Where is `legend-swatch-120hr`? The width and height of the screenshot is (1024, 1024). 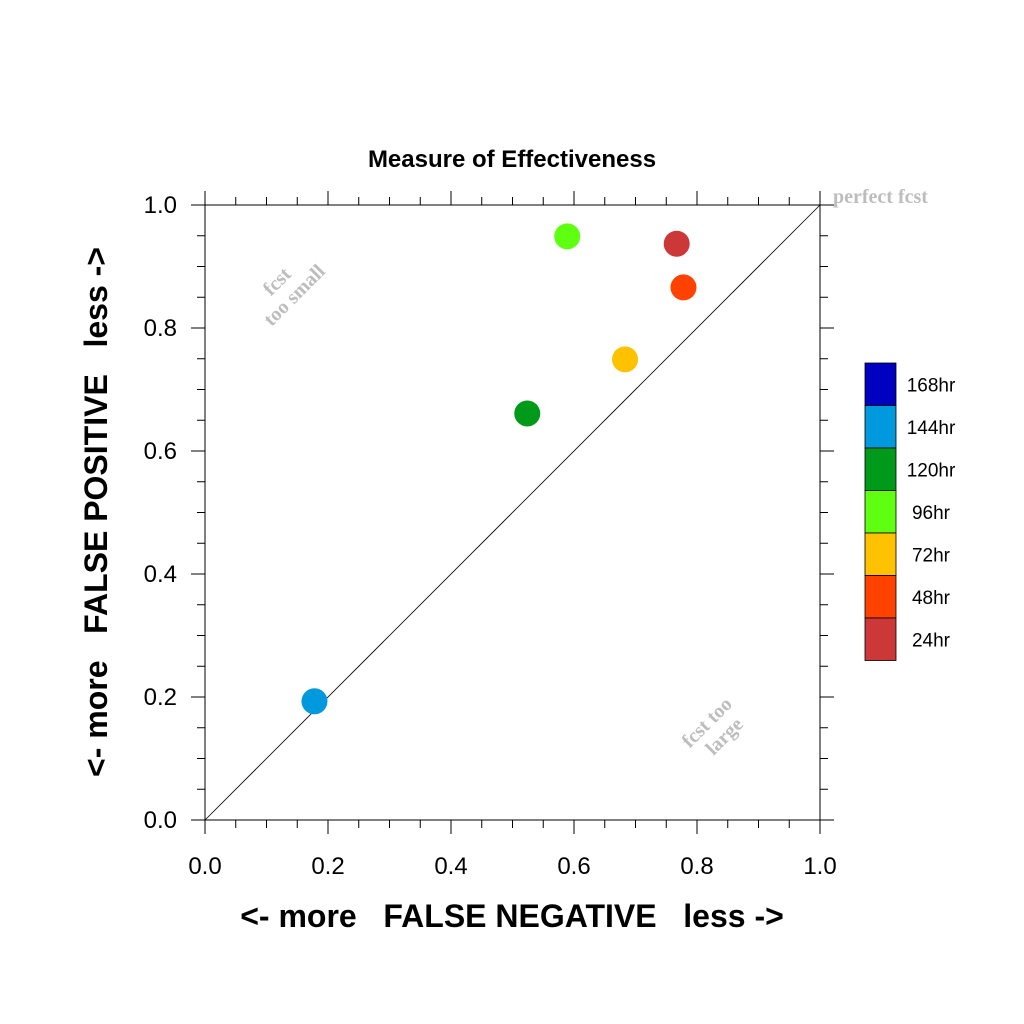 legend-swatch-120hr is located at coordinates (880, 469).